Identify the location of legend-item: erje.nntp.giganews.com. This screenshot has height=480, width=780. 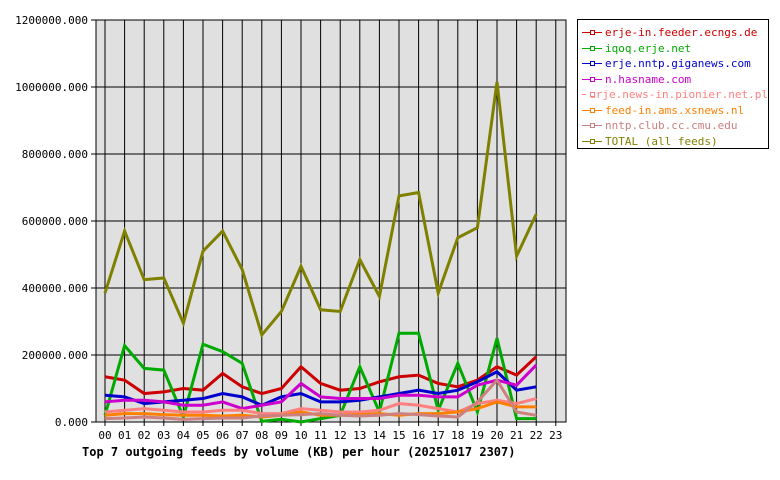
(675, 64).